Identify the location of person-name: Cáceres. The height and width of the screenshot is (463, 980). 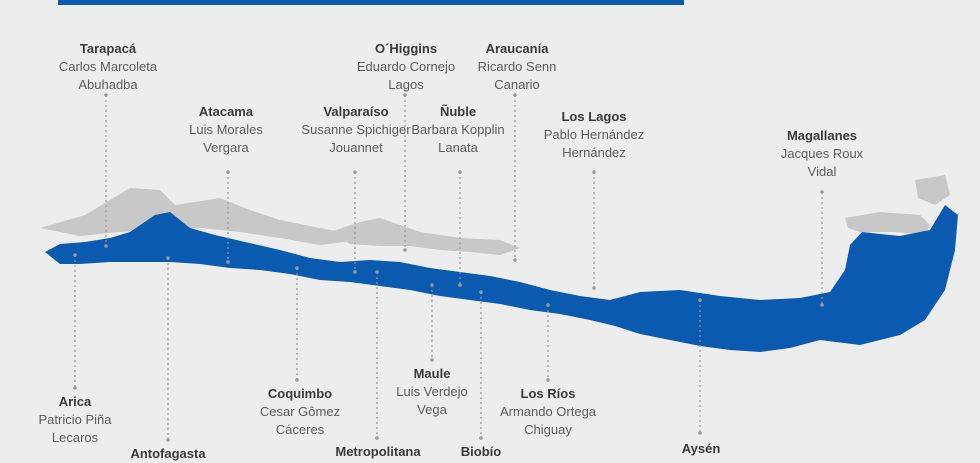
(300, 429).